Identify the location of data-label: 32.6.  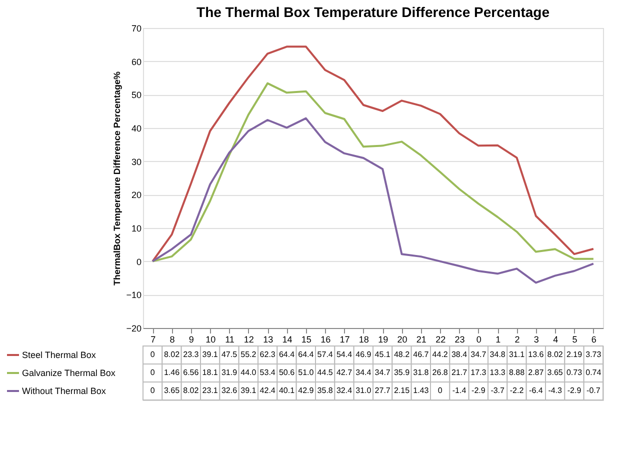
(229, 390).